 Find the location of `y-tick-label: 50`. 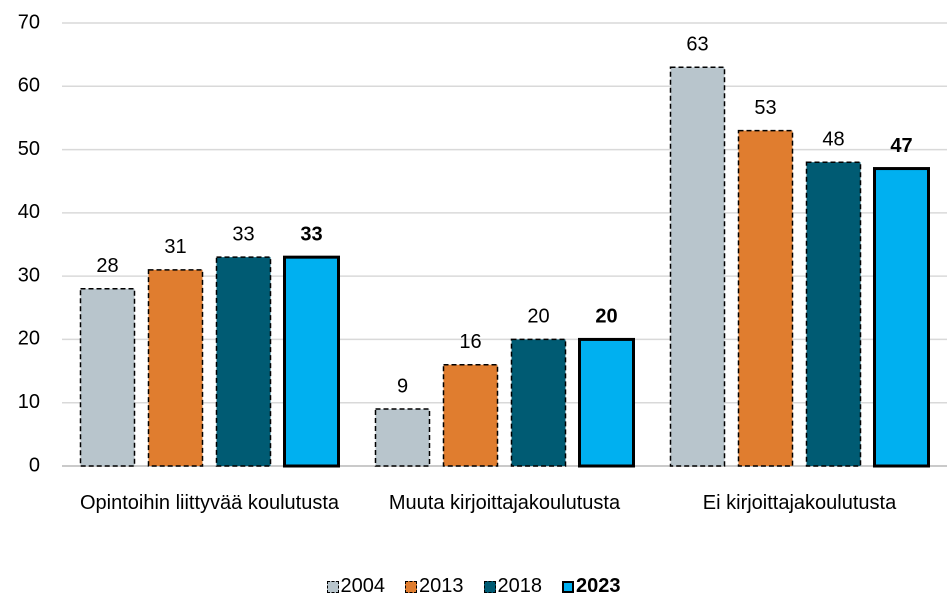

y-tick-label: 50 is located at coordinates (29, 149).